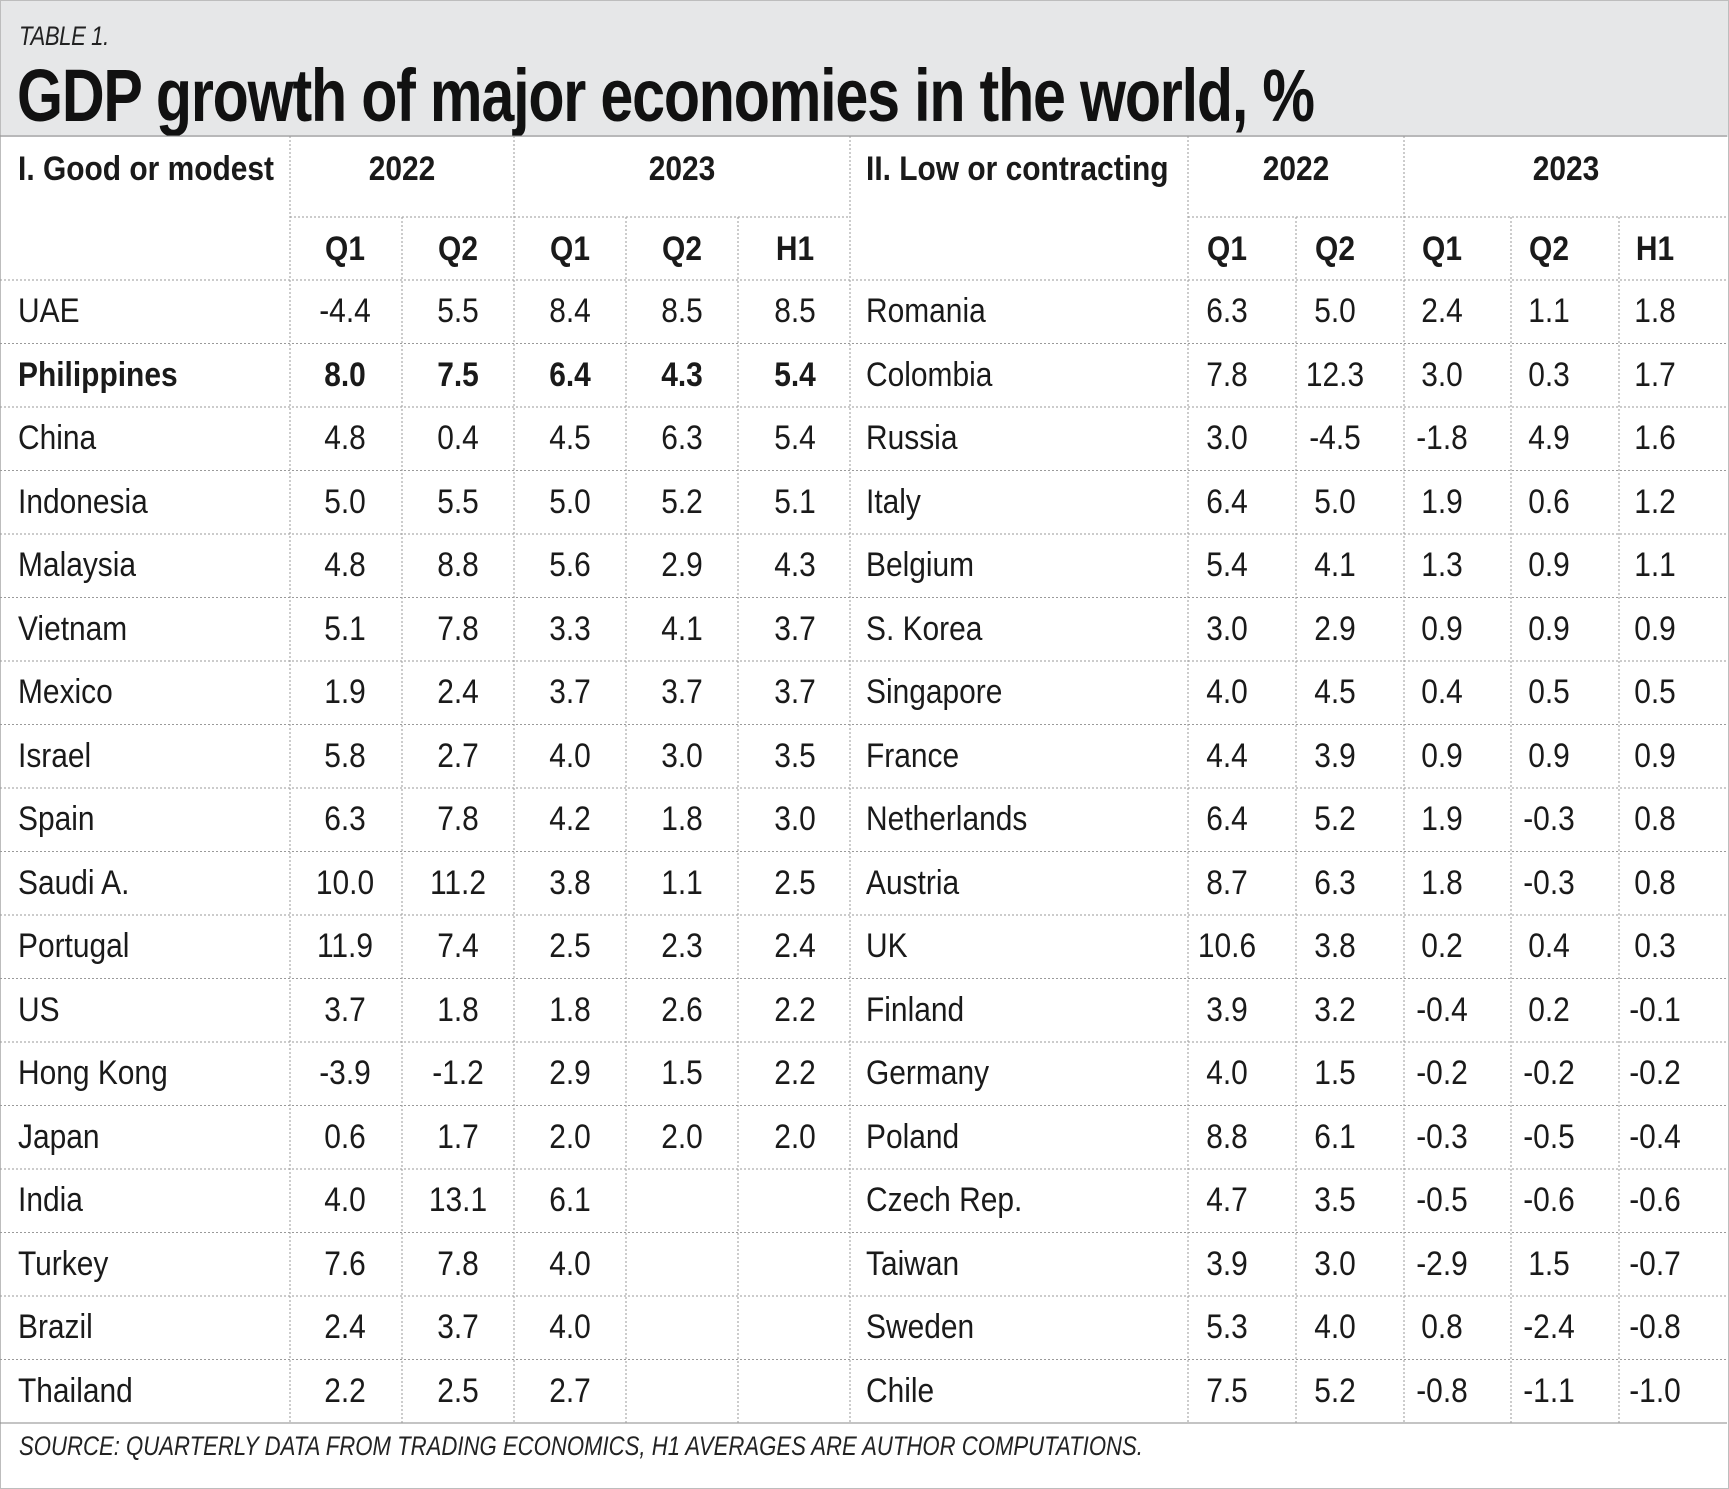 This screenshot has width=1729, height=1489. What do you see at coordinates (1655, 1009) in the screenshot?
I see `data-cell: -0.1` at bounding box center [1655, 1009].